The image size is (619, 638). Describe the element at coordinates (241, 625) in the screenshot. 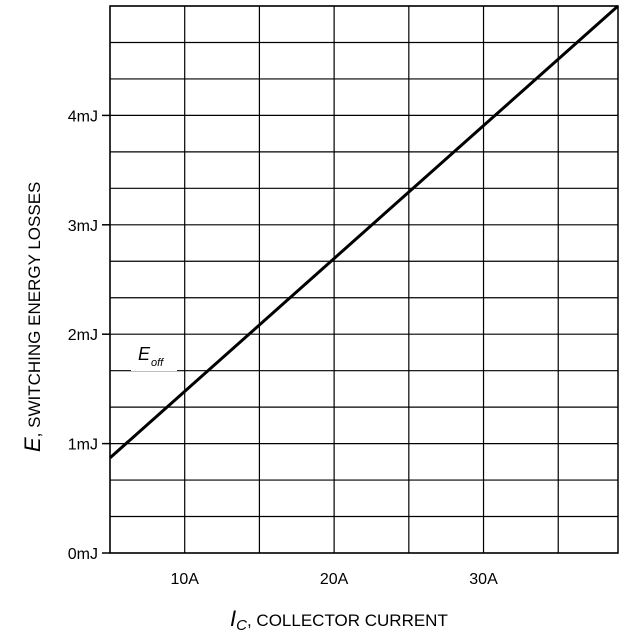

I see `x-axis-variable-subscript: C` at that location.